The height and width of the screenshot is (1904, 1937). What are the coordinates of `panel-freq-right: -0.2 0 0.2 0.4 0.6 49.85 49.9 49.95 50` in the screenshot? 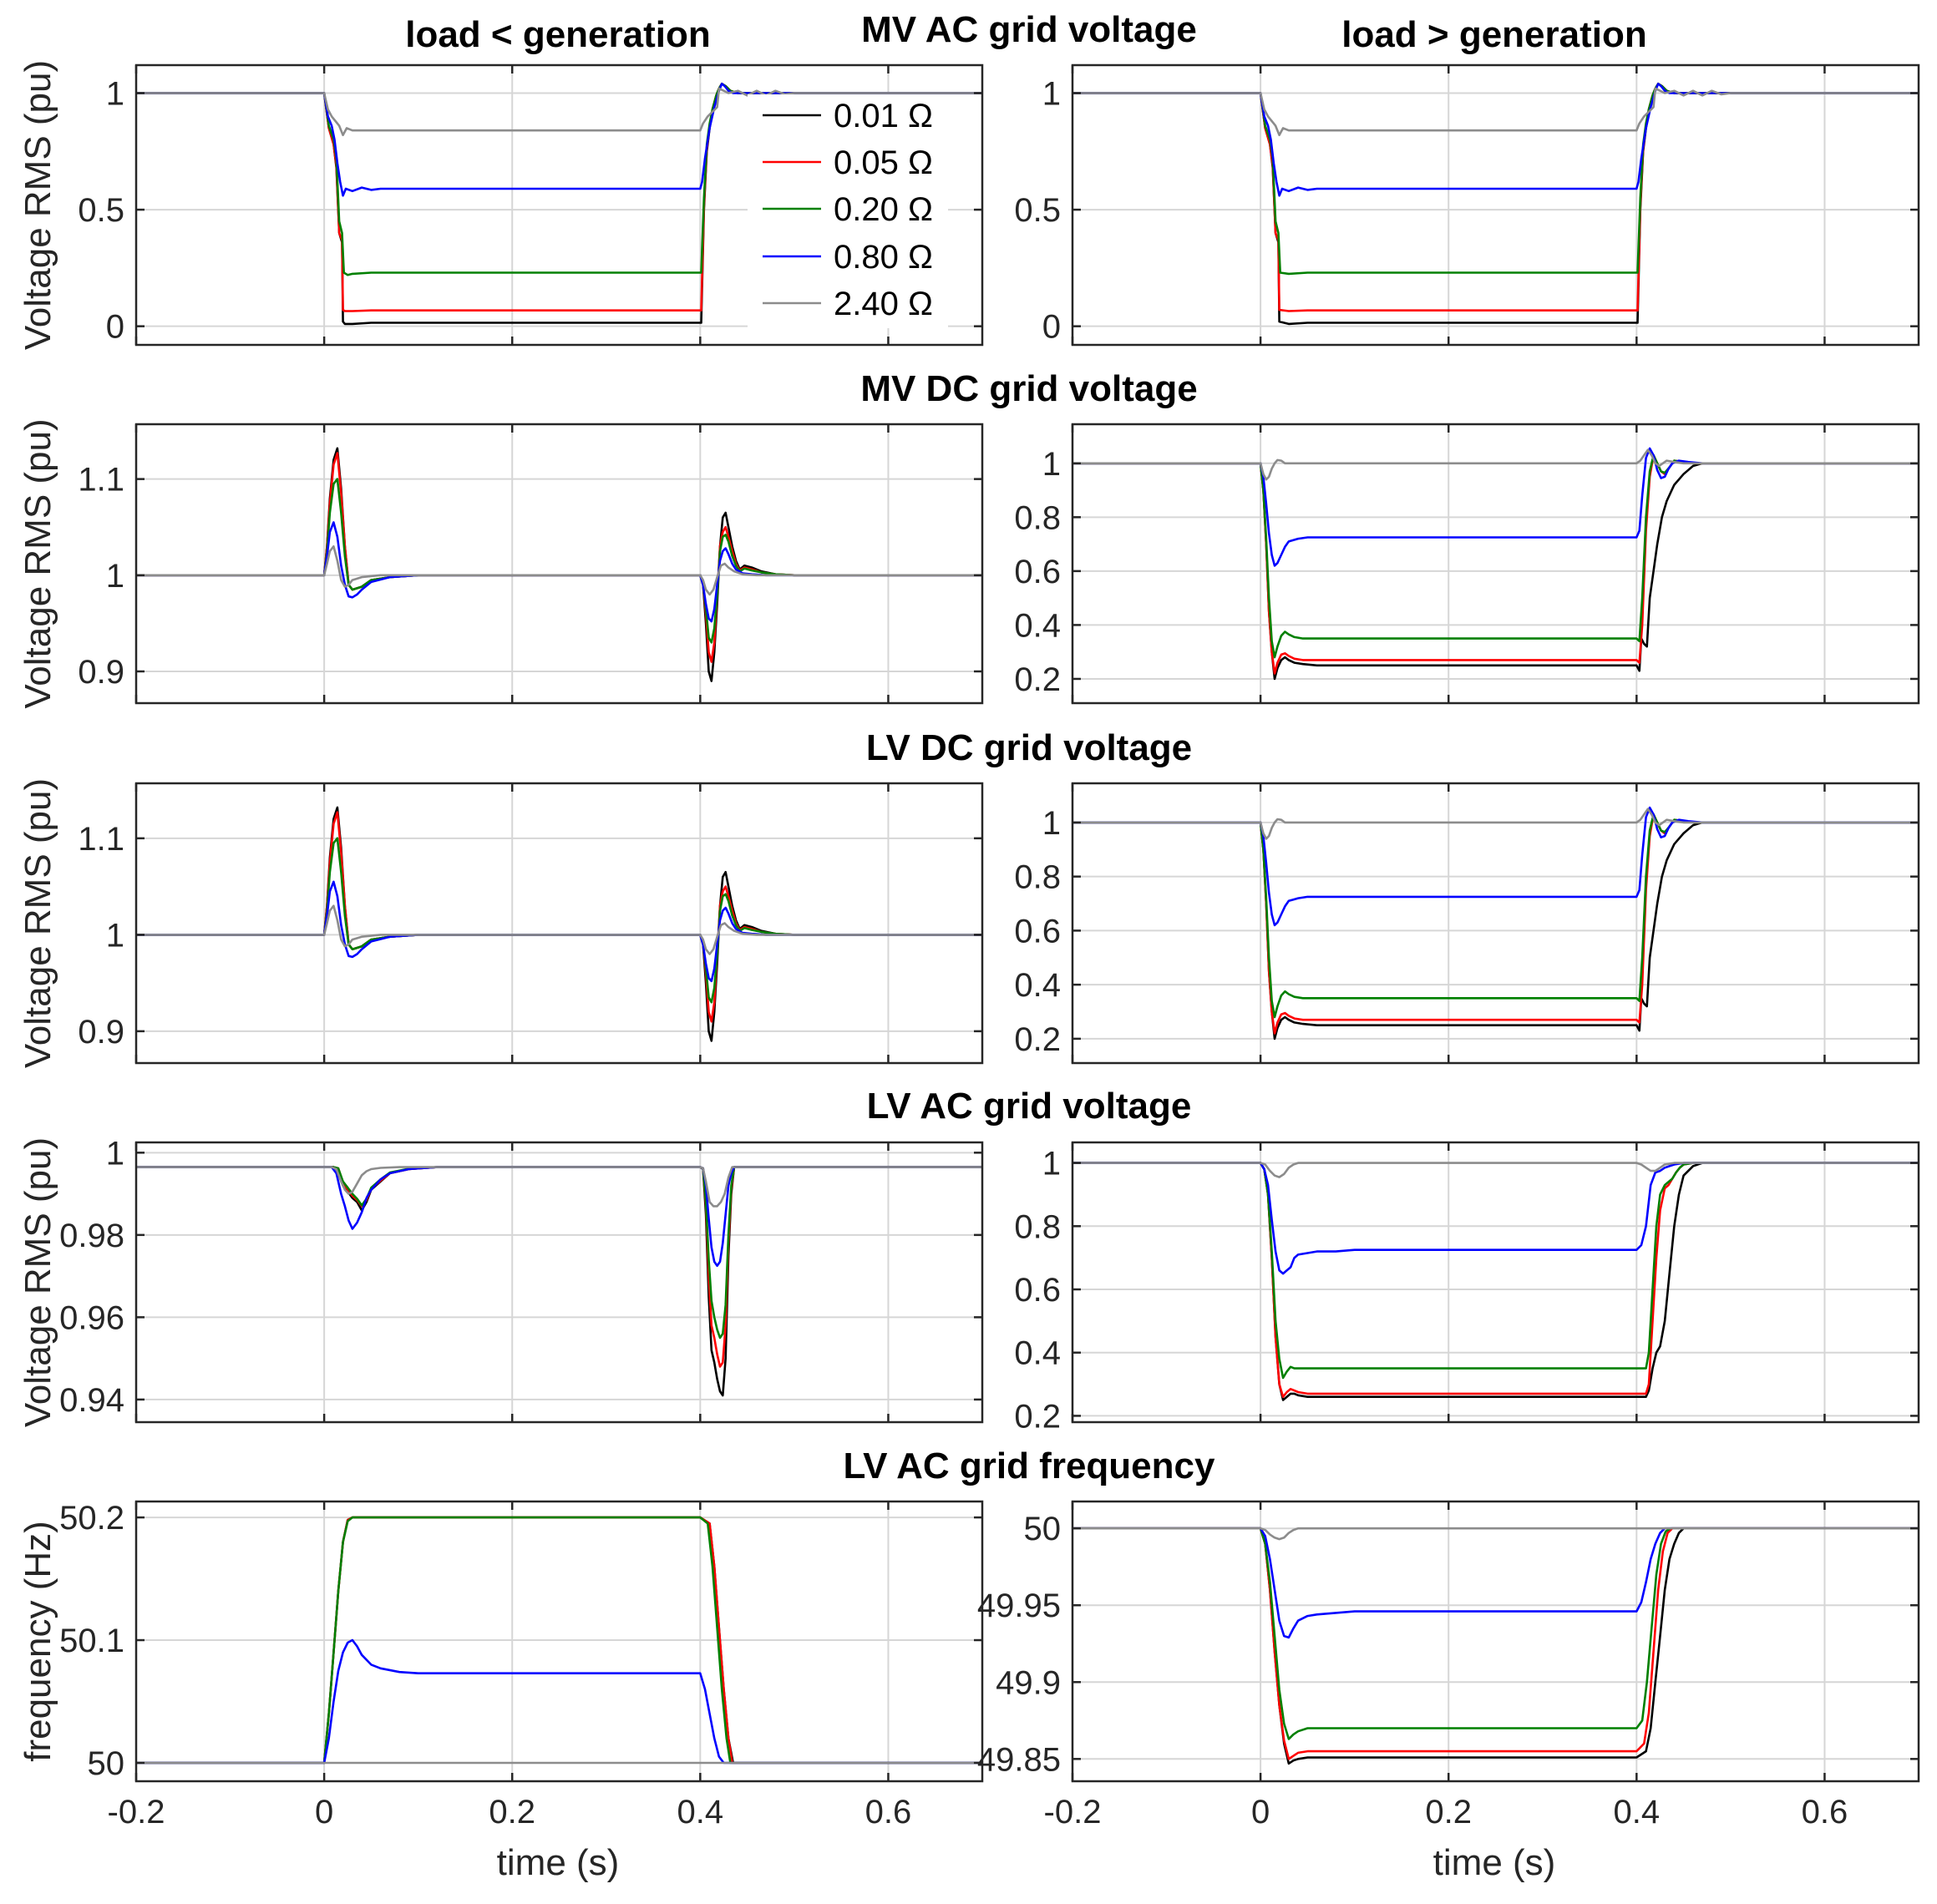 It's located at (1448, 1665).